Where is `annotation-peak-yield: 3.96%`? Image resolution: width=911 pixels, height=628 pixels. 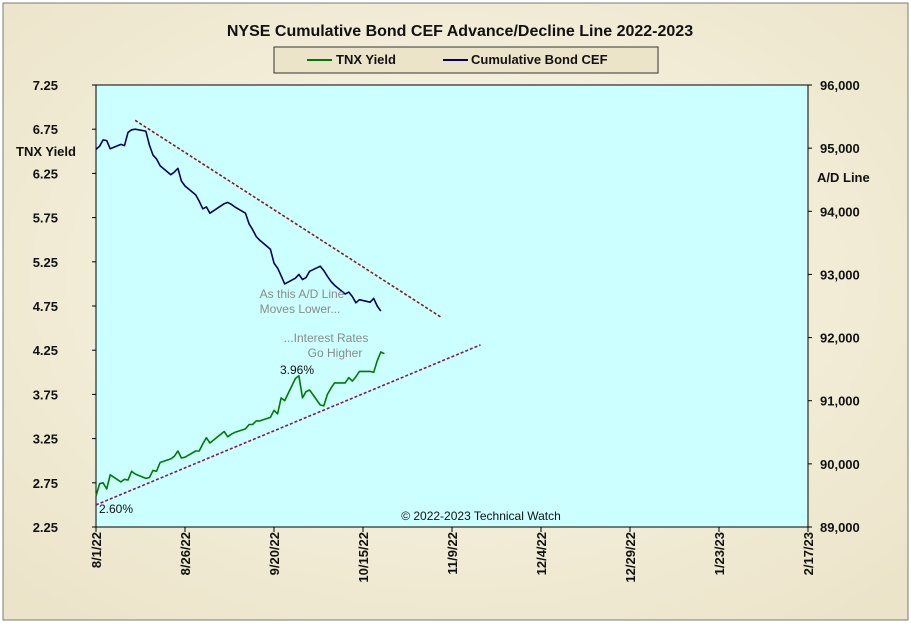
annotation-peak-yield: 3.96% is located at coordinates (297, 370).